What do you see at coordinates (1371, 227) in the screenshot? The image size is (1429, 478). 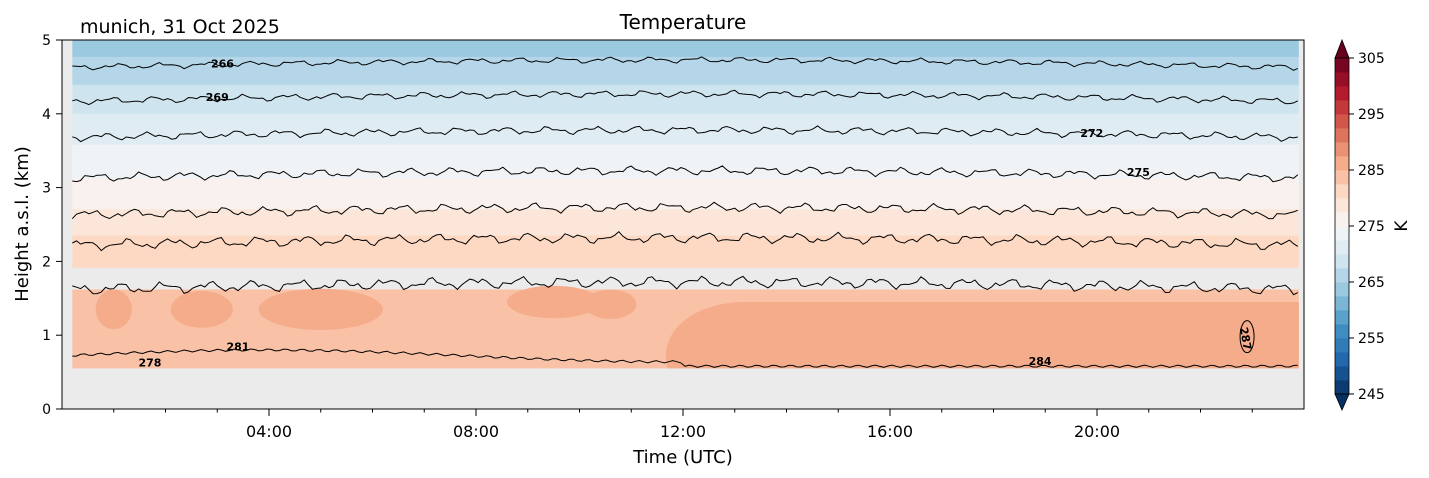 I see `colorbar-tick-label: 275` at bounding box center [1371, 227].